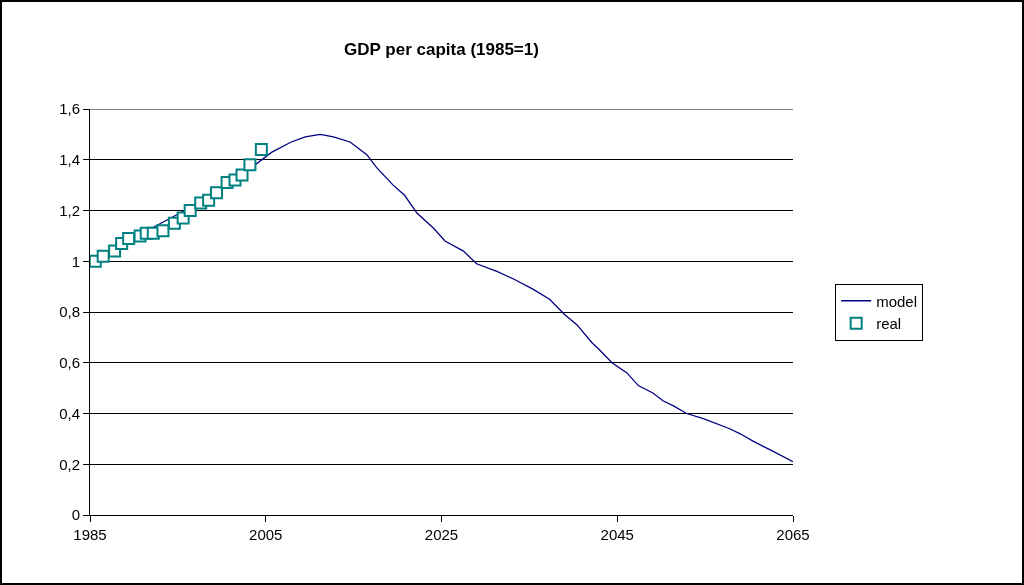 The height and width of the screenshot is (585, 1024). What do you see at coordinates (793, 534) in the screenshot?
I see `x-tick-label: 2065` at bounding box center [793, 534].